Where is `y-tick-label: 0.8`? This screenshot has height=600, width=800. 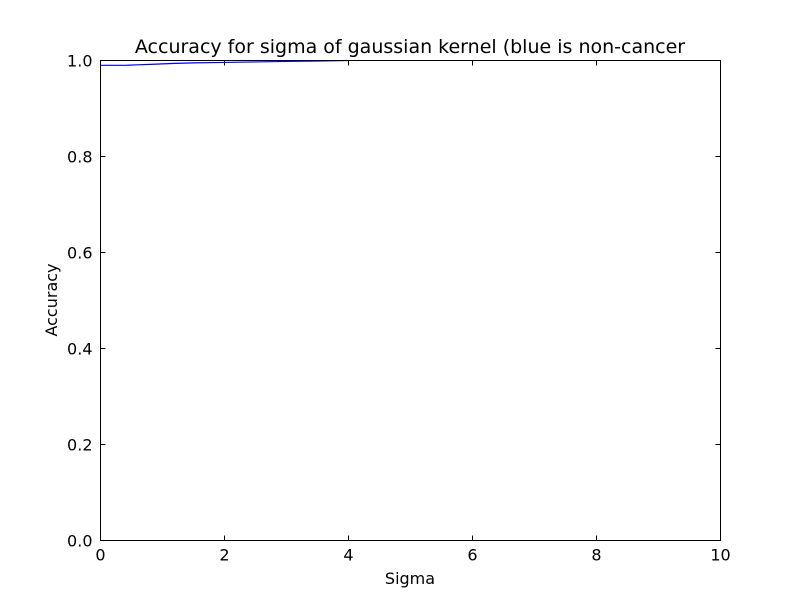
y-tick-label: 0.8 is located at coordinates (79, 157).